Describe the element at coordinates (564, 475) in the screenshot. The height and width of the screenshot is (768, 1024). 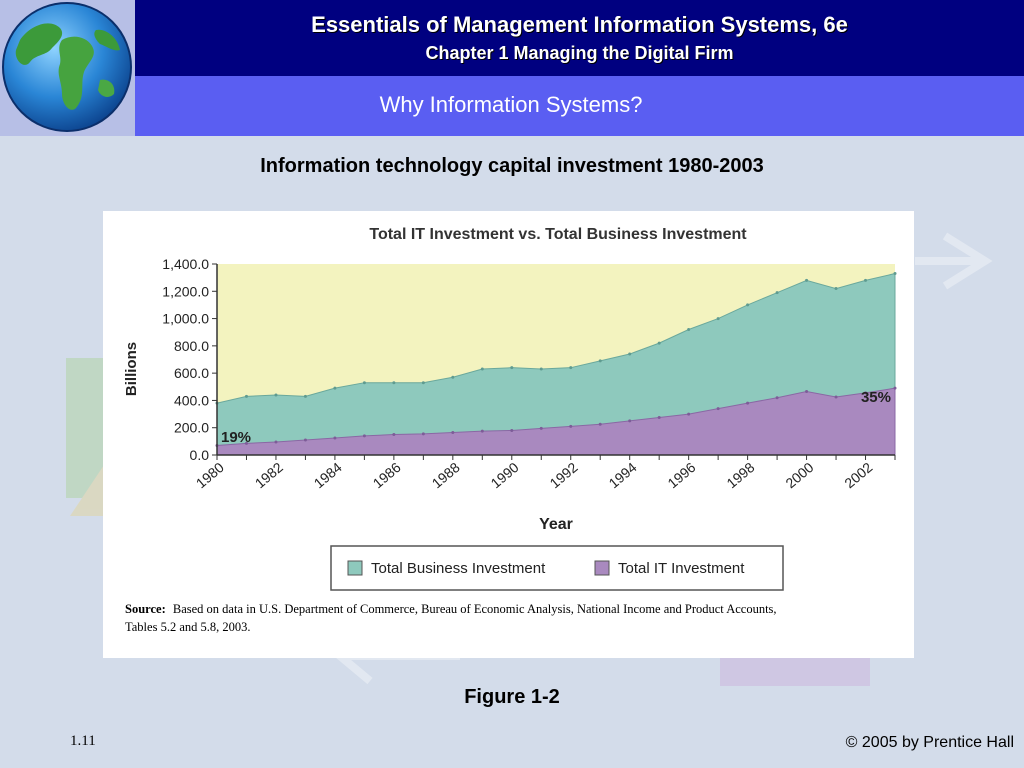
I see `x-tick-label: 1992` at that location.